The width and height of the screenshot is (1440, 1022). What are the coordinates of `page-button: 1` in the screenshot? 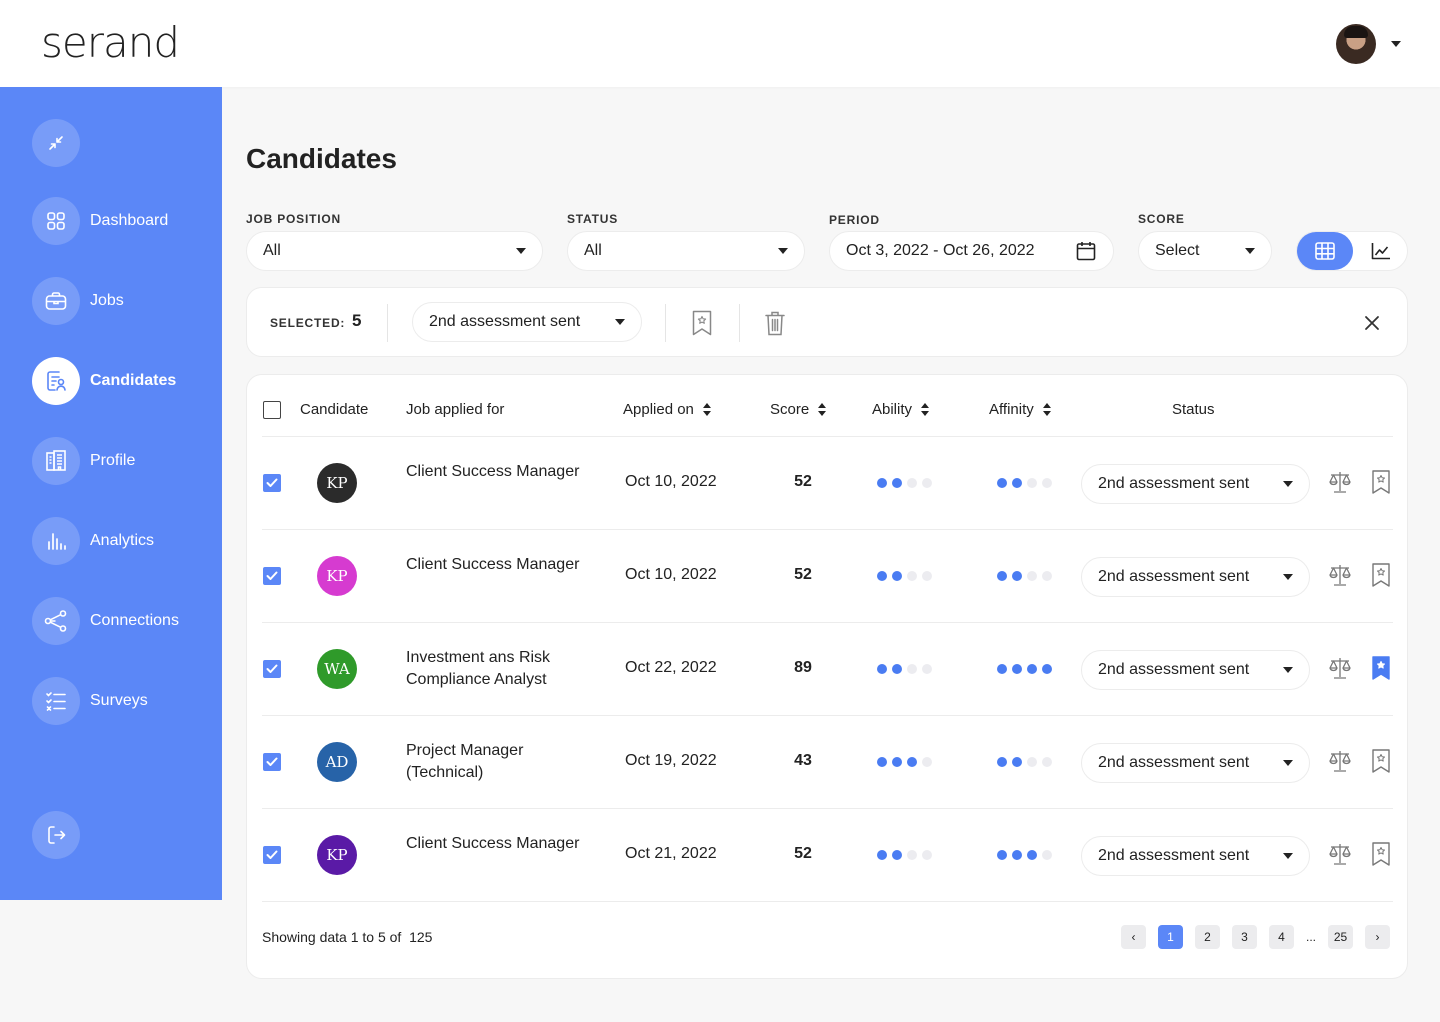 It's located at (1170, 937).